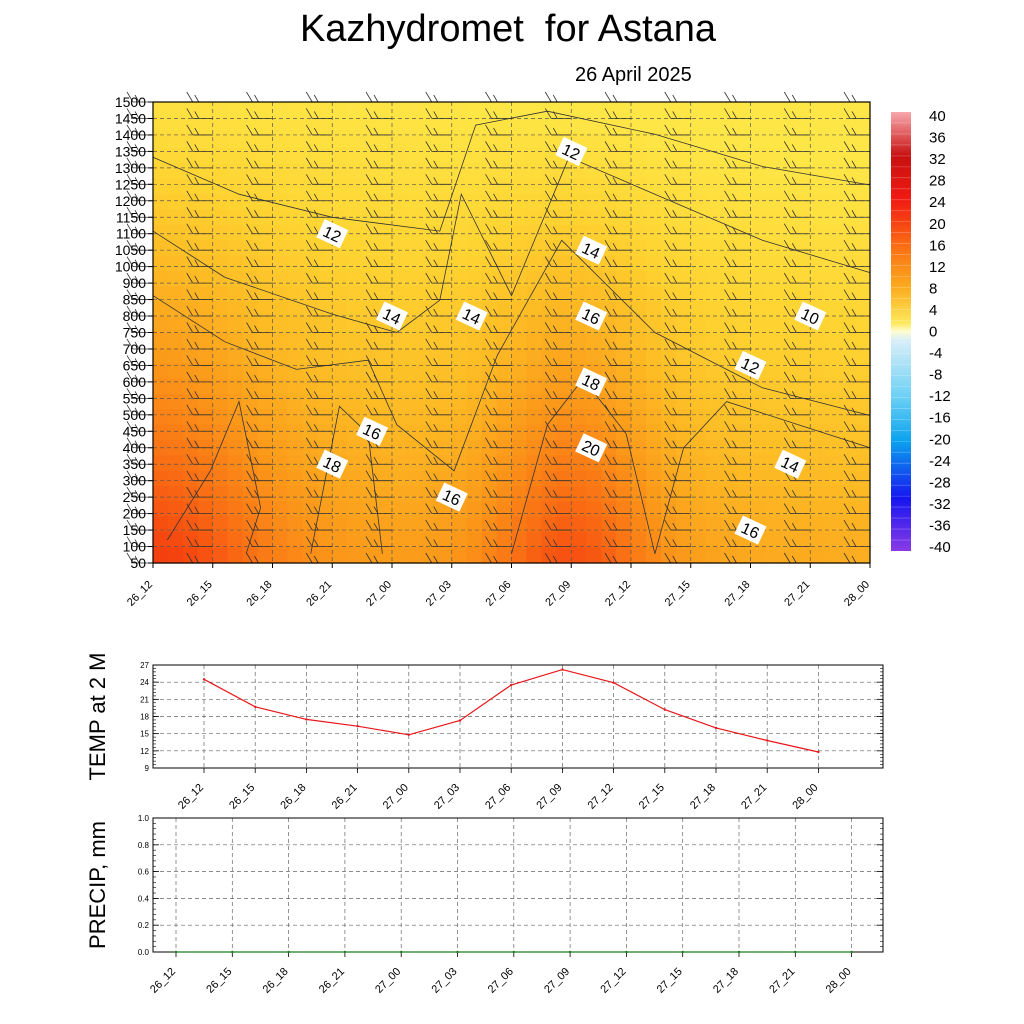 The height and width of the screenshot is (1024, 1024). I want to click on chart-subtitle: 26 April 2025, so click(633, 75).